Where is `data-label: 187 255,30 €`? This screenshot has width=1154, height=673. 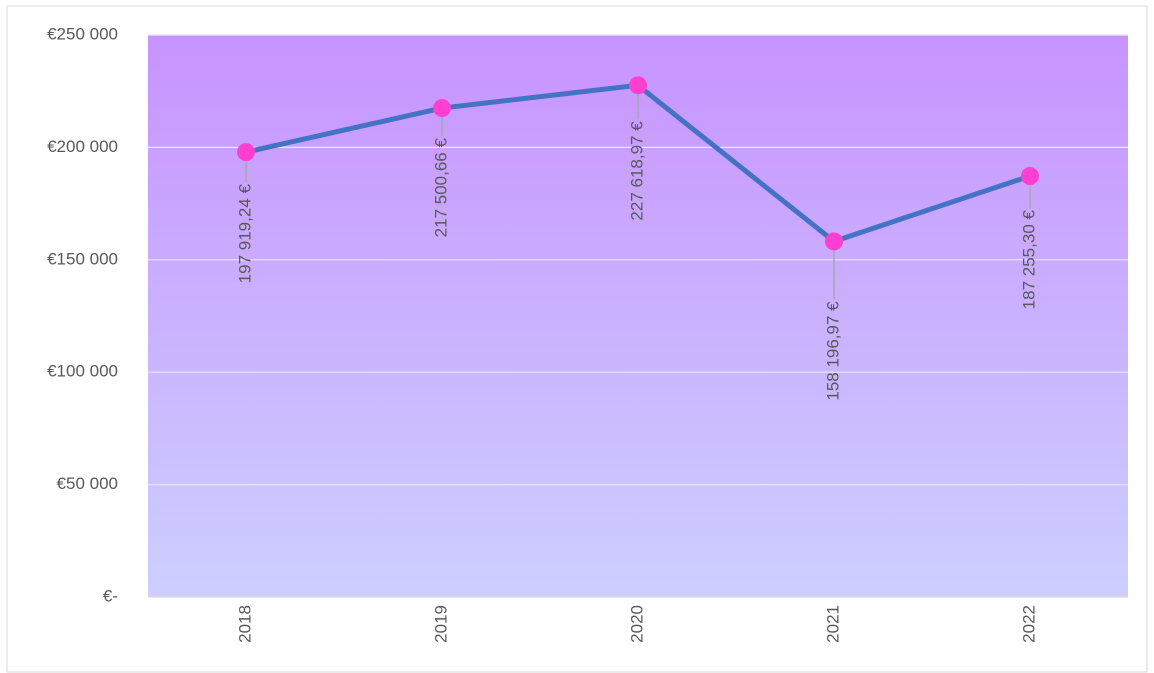
data-label: 187 255,30 € is located at coordinates (1028, 260).